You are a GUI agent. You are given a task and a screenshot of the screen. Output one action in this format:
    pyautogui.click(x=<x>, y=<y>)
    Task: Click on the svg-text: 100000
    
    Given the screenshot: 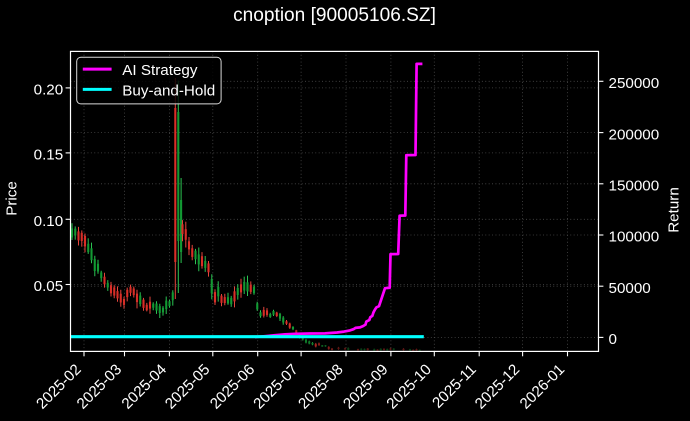 What is the action you would take?
    pyautogui.click(x=634, y=237)
    